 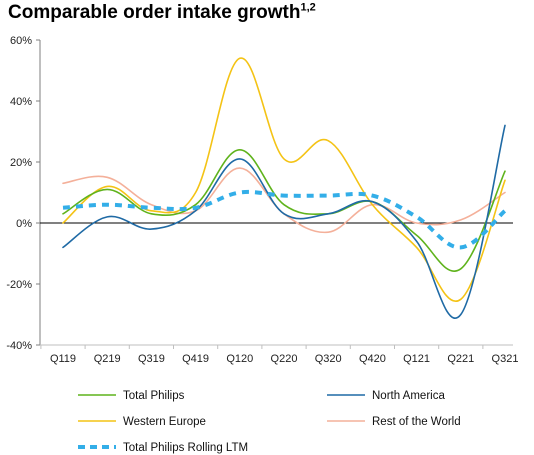 What do you see at coordinates (21, 102) in the screenshot?
I see `y-tick-label: 40%` at bounding box center [21, 102].